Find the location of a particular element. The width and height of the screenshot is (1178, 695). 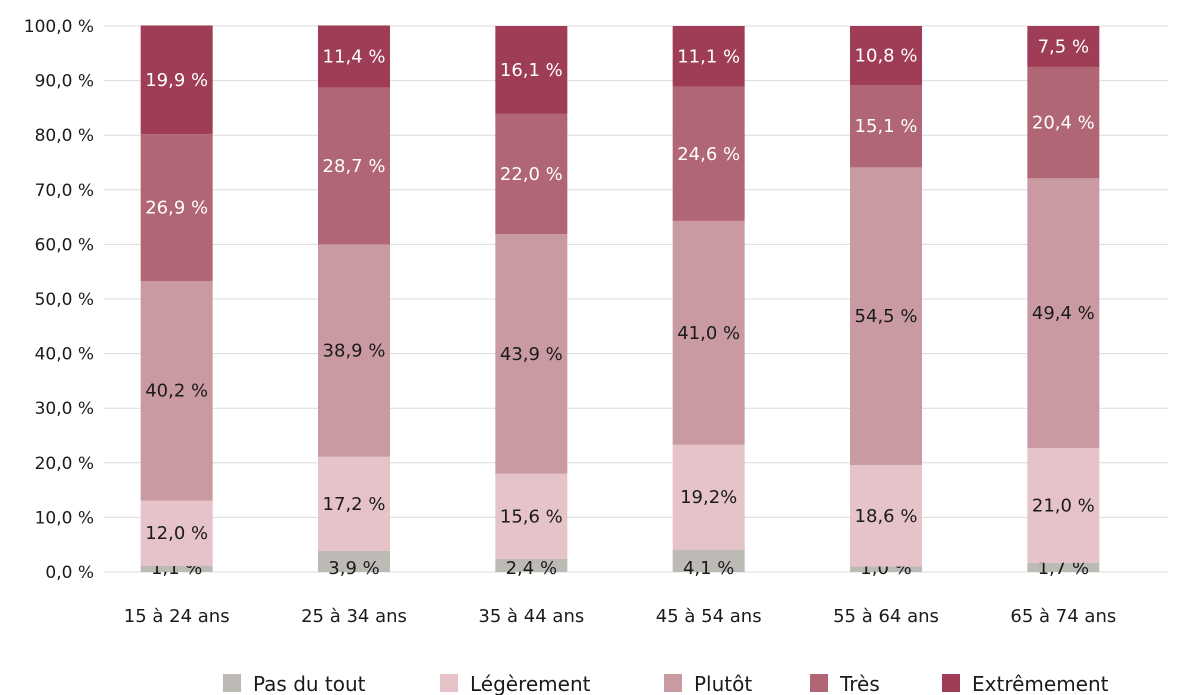

data-label: 43,9 % is located at coordinates (531, 354).